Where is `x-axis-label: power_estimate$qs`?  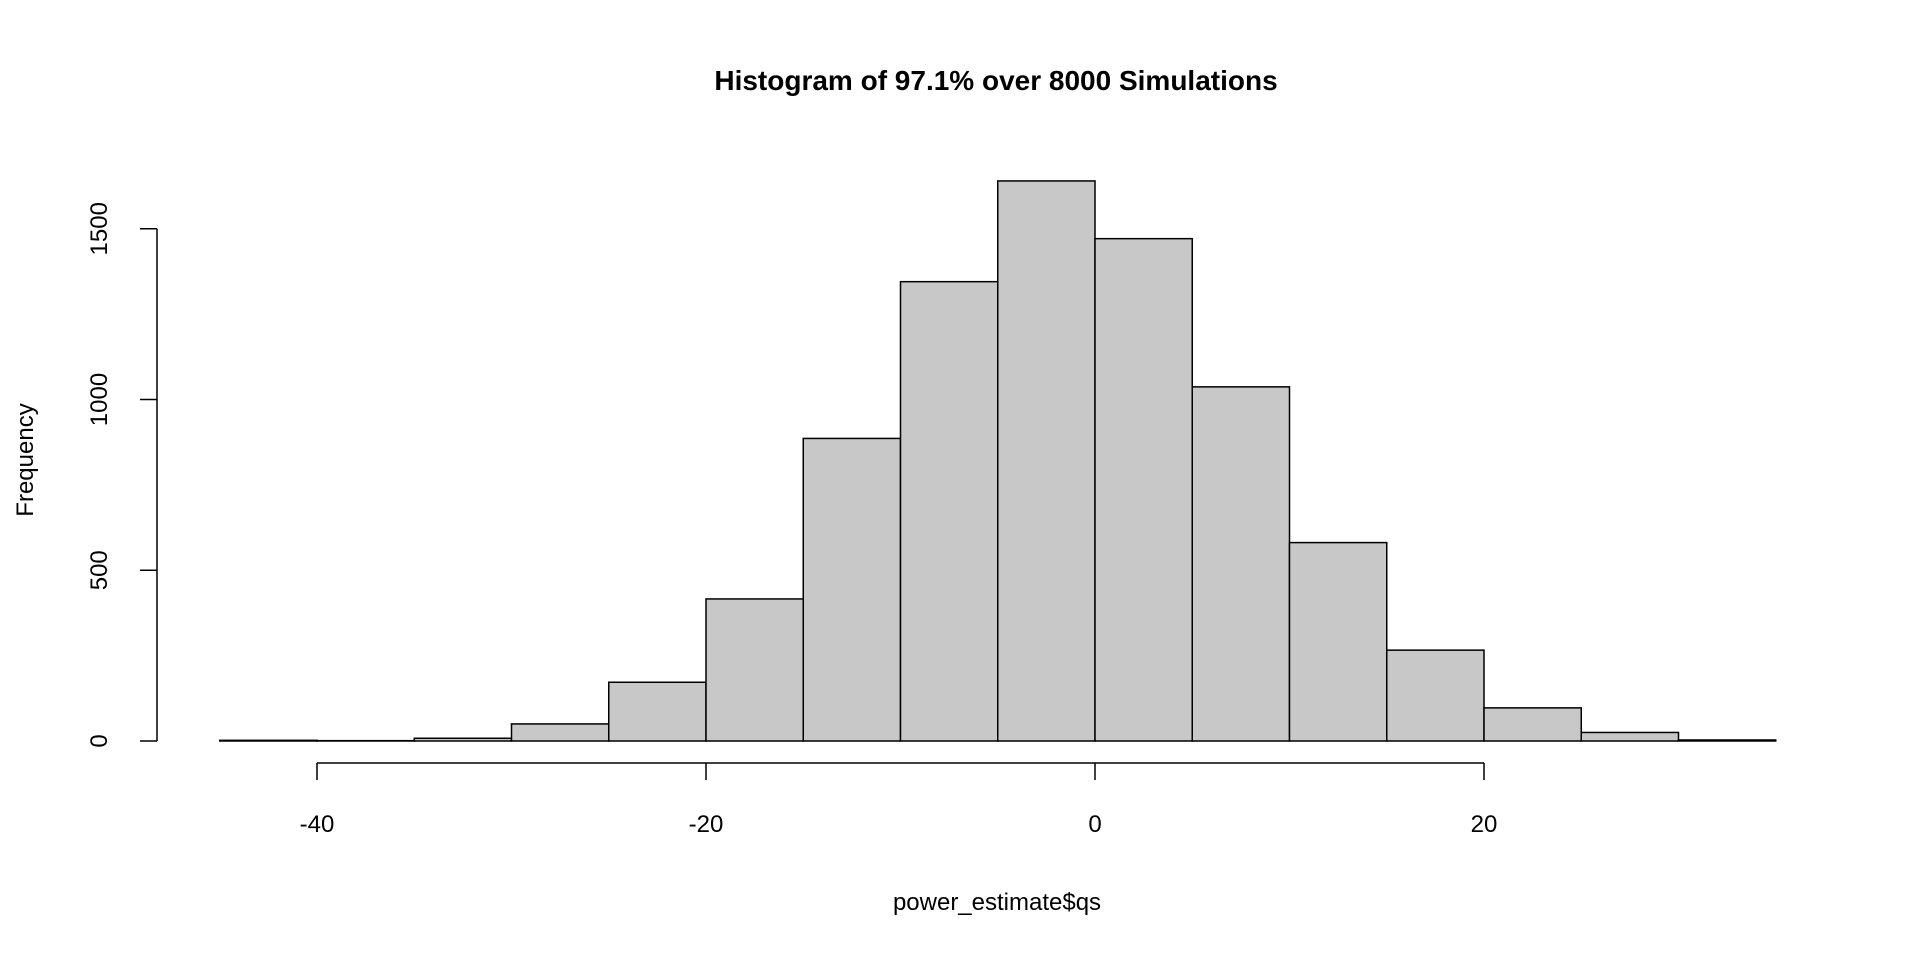
x-axis-label: power_estimate$qs is located at coordinates (997, 902).